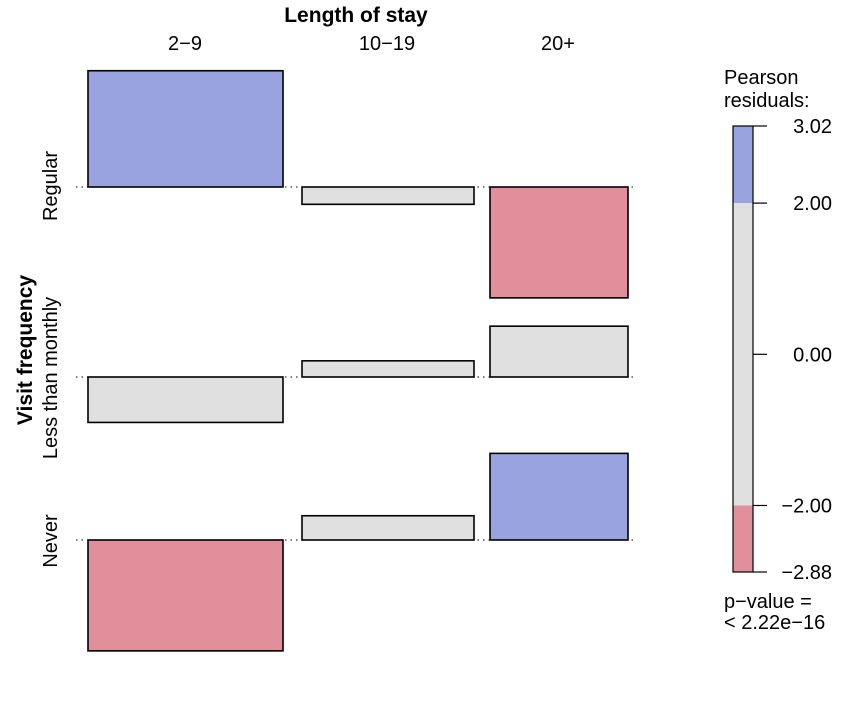  I want to click on legend-tick-label: −2.00, so click(806, 506).